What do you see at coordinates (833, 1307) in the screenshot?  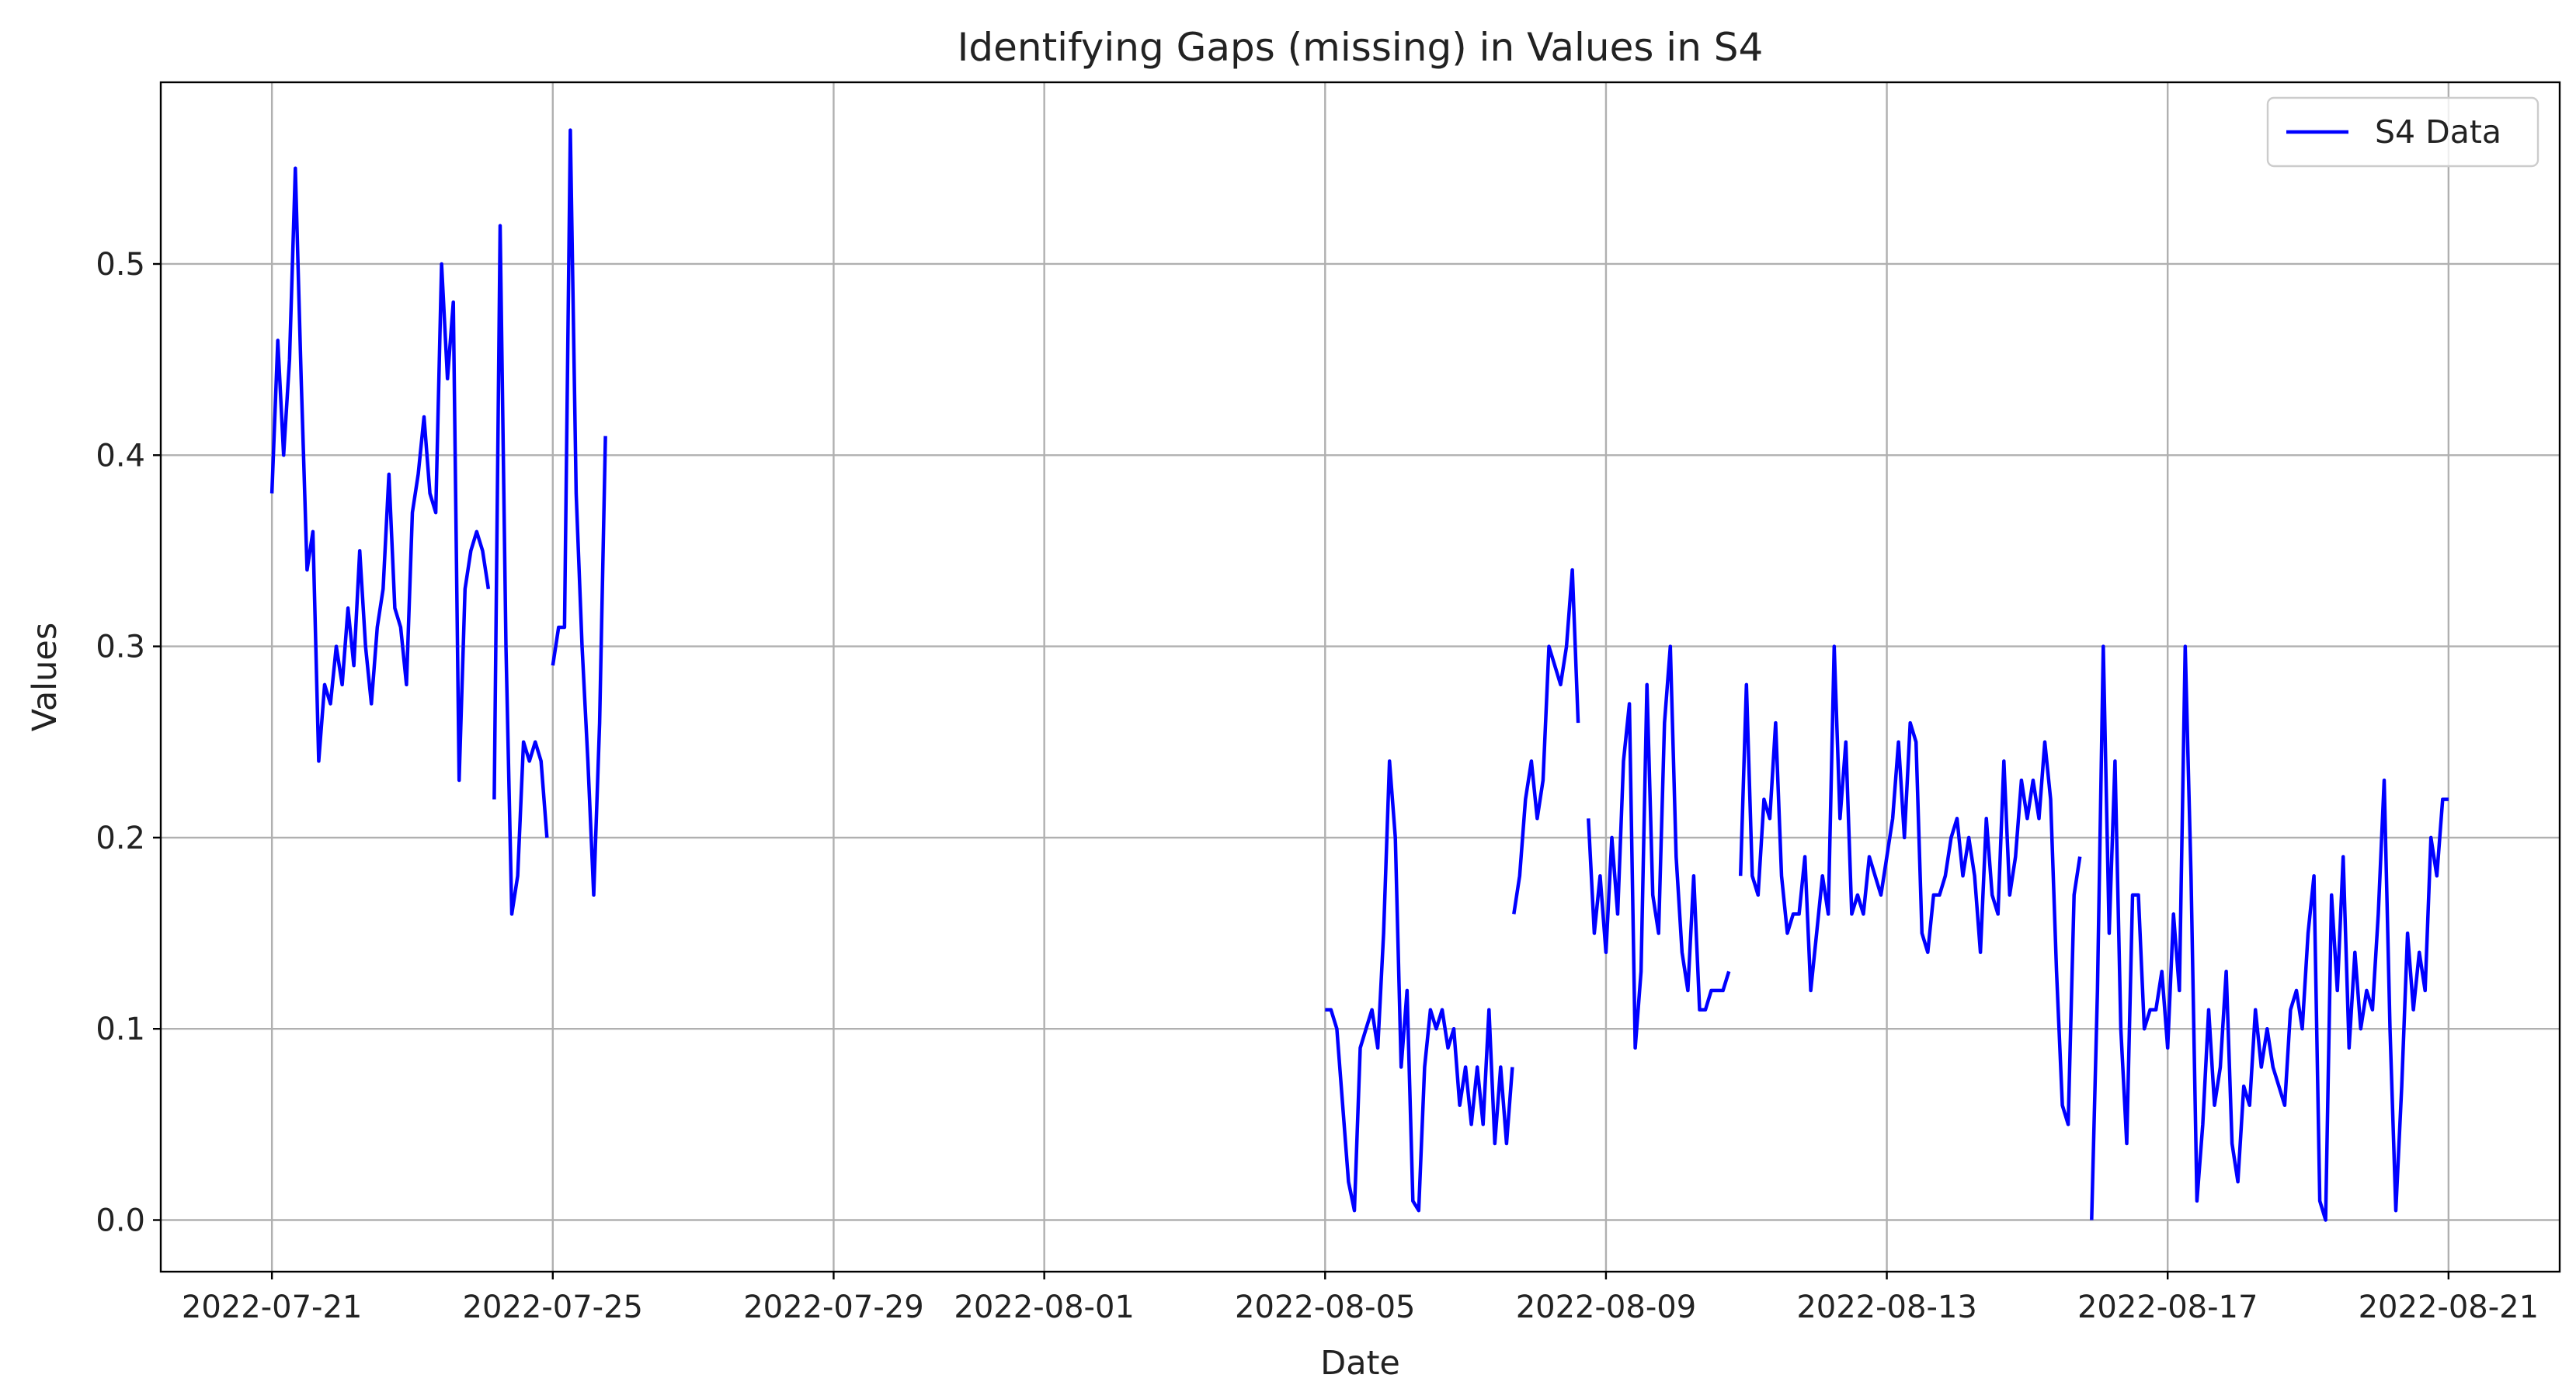 I see `x-tick-label: 2022-07-29` at bounding box center [833, 1307].